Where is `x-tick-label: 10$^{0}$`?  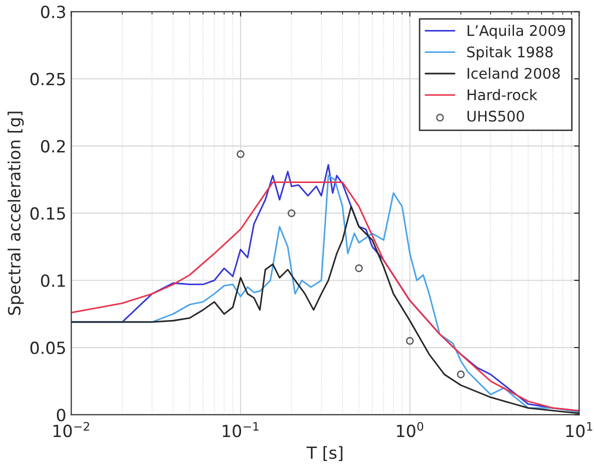 x-tick-label: 10$^{0}$ is located at coordinates (410, 430).